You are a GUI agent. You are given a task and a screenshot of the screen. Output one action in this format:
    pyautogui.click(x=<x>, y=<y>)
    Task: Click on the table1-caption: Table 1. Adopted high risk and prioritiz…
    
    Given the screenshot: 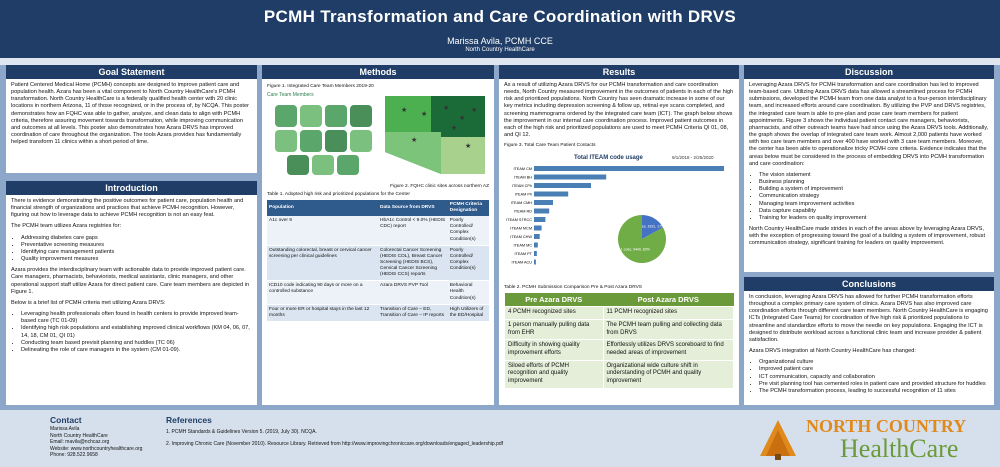 What is the action you would take?
    pyautogui.click(x=338, y=194)
    